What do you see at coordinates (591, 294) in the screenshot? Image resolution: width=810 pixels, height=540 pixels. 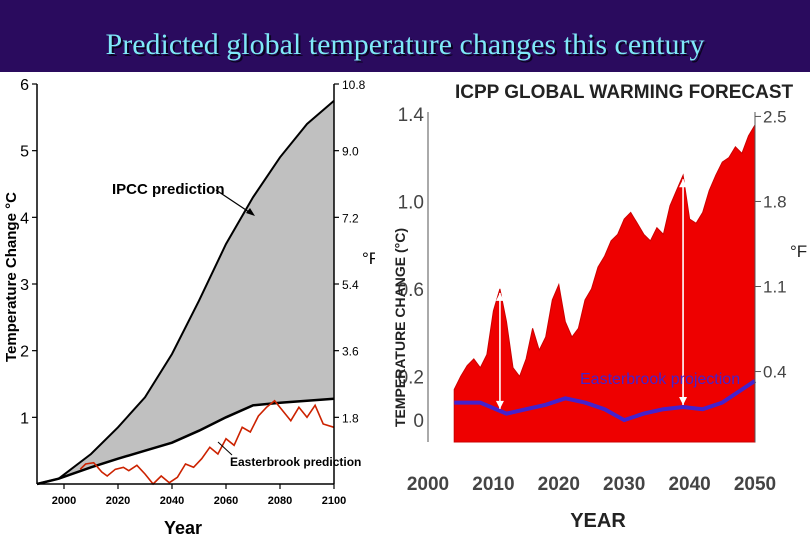 I see `difference-arrows` at bounding box center [591, 294].